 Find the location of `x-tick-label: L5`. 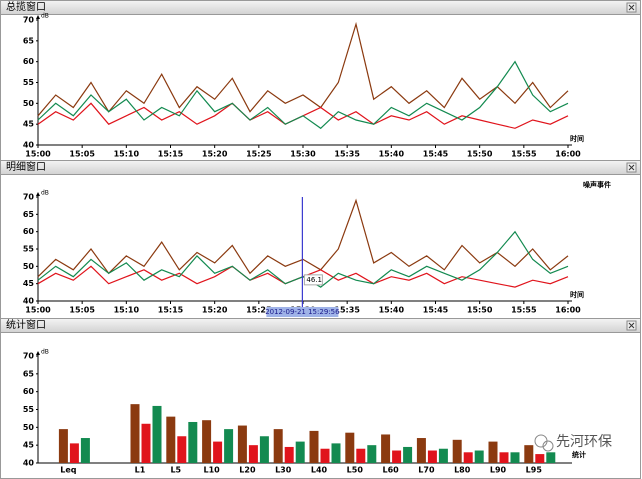

x-tick-label: L5 is located at coordinates (175, 470).